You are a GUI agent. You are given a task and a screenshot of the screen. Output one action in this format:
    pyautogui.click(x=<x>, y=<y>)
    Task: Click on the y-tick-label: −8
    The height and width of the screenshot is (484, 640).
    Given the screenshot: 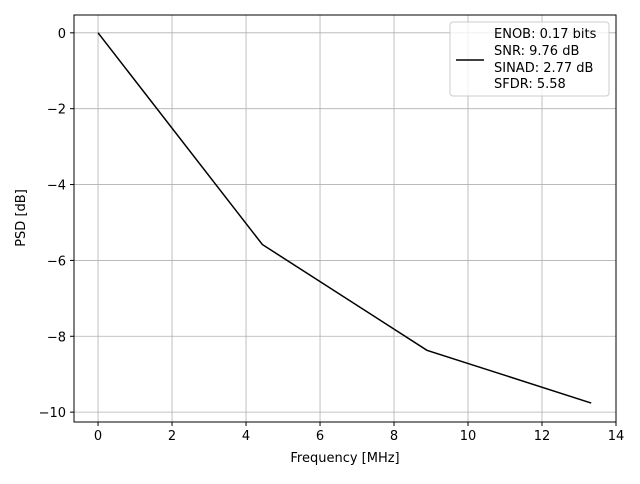 What is the action you would take?
    pyautogui.click(x=56, y=337)
    